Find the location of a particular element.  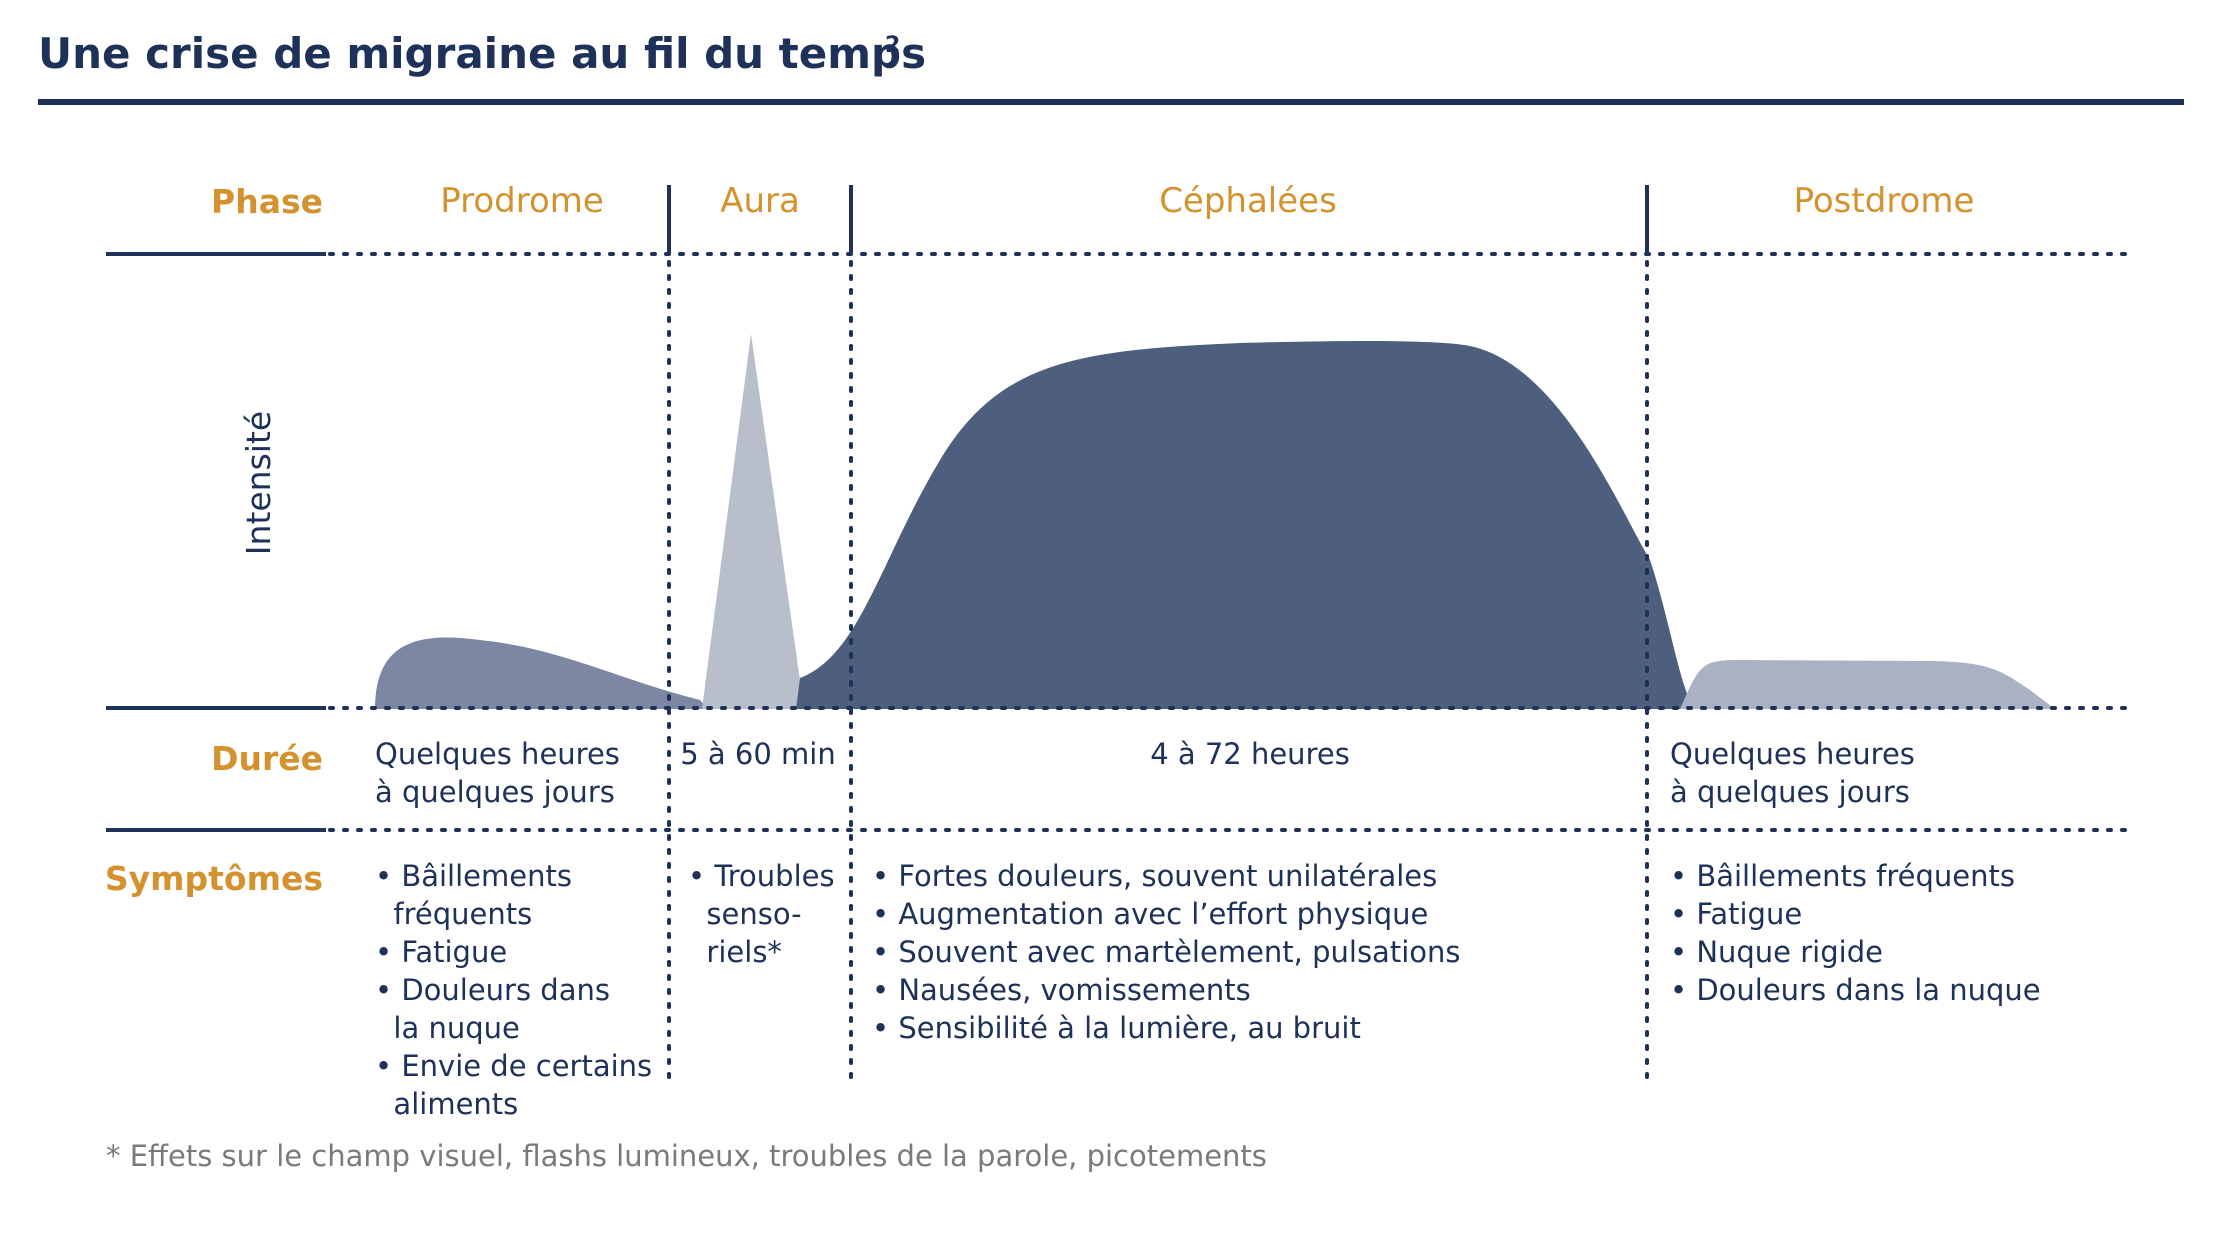

symptom-cephalees-4: • Nausées, vomissements is located at coordinates (1061, 990).